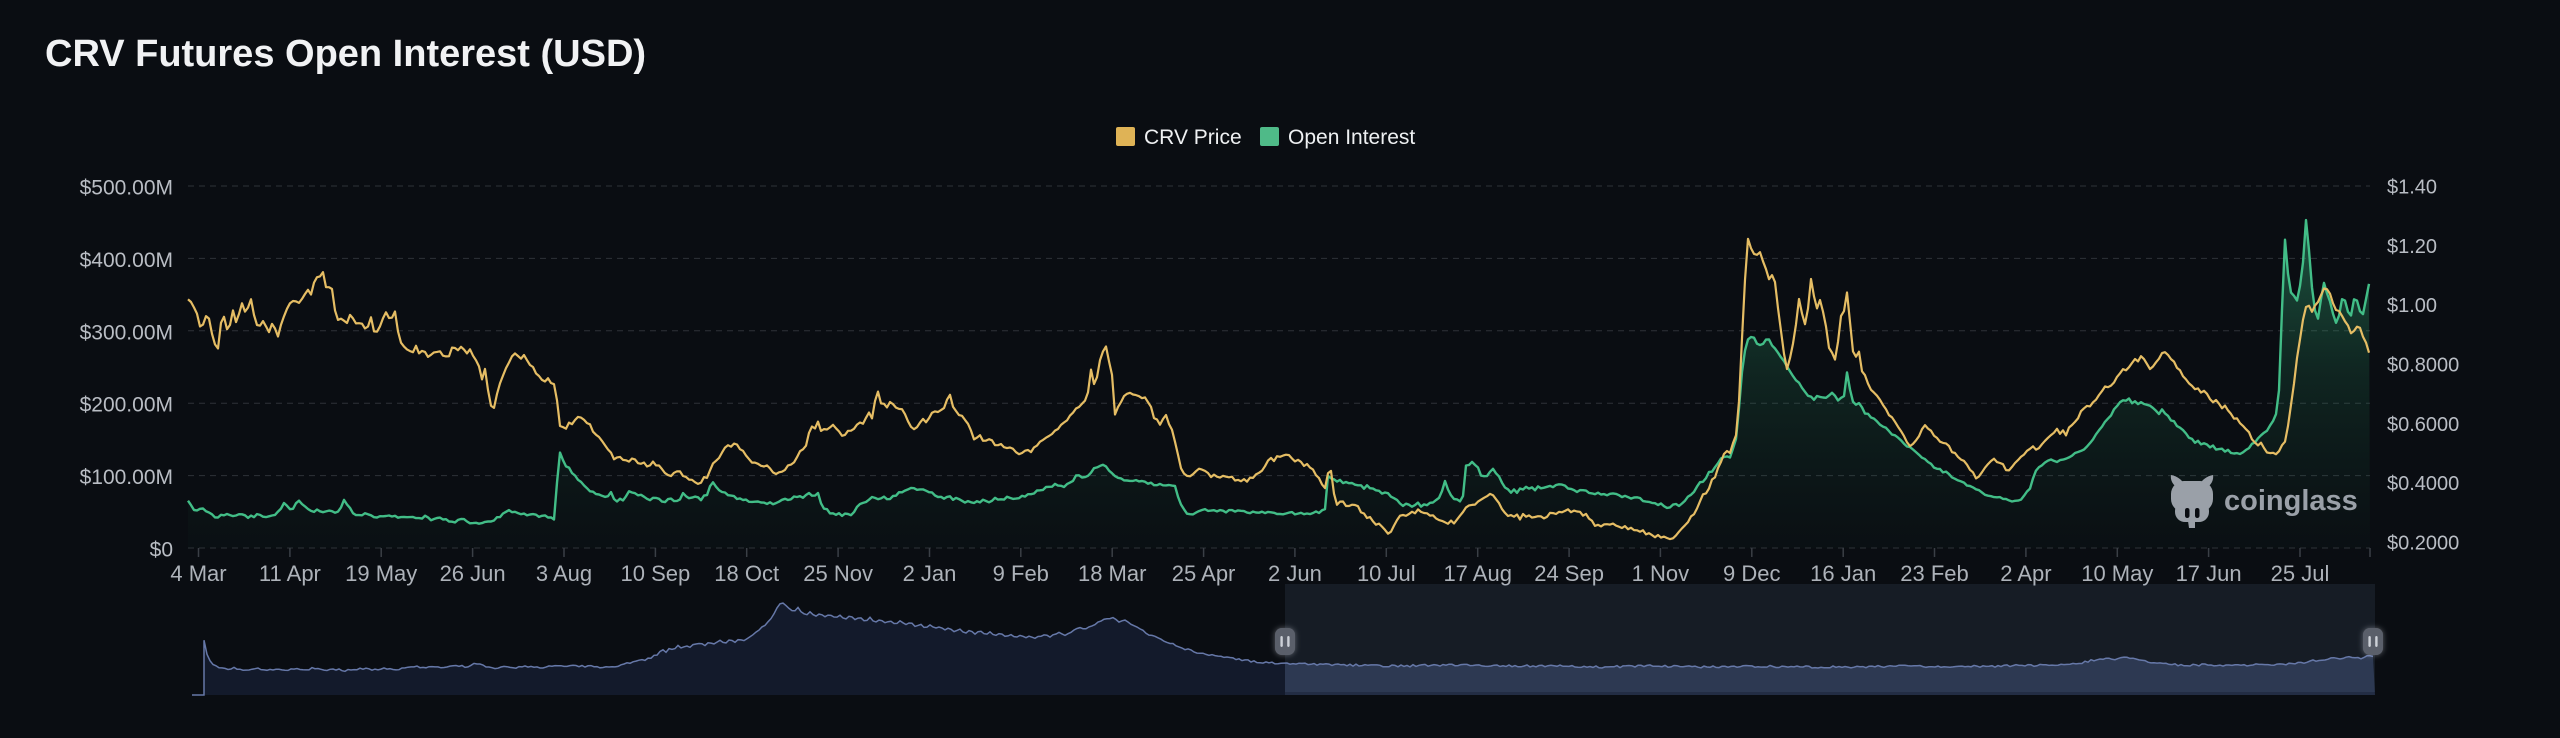 This screenshot has height=738, width=2560. What do you see at coordinates (2025, 573) in the screenshot?
I see `svg-text: 2 Apr` at bounding box center [2025, 573].